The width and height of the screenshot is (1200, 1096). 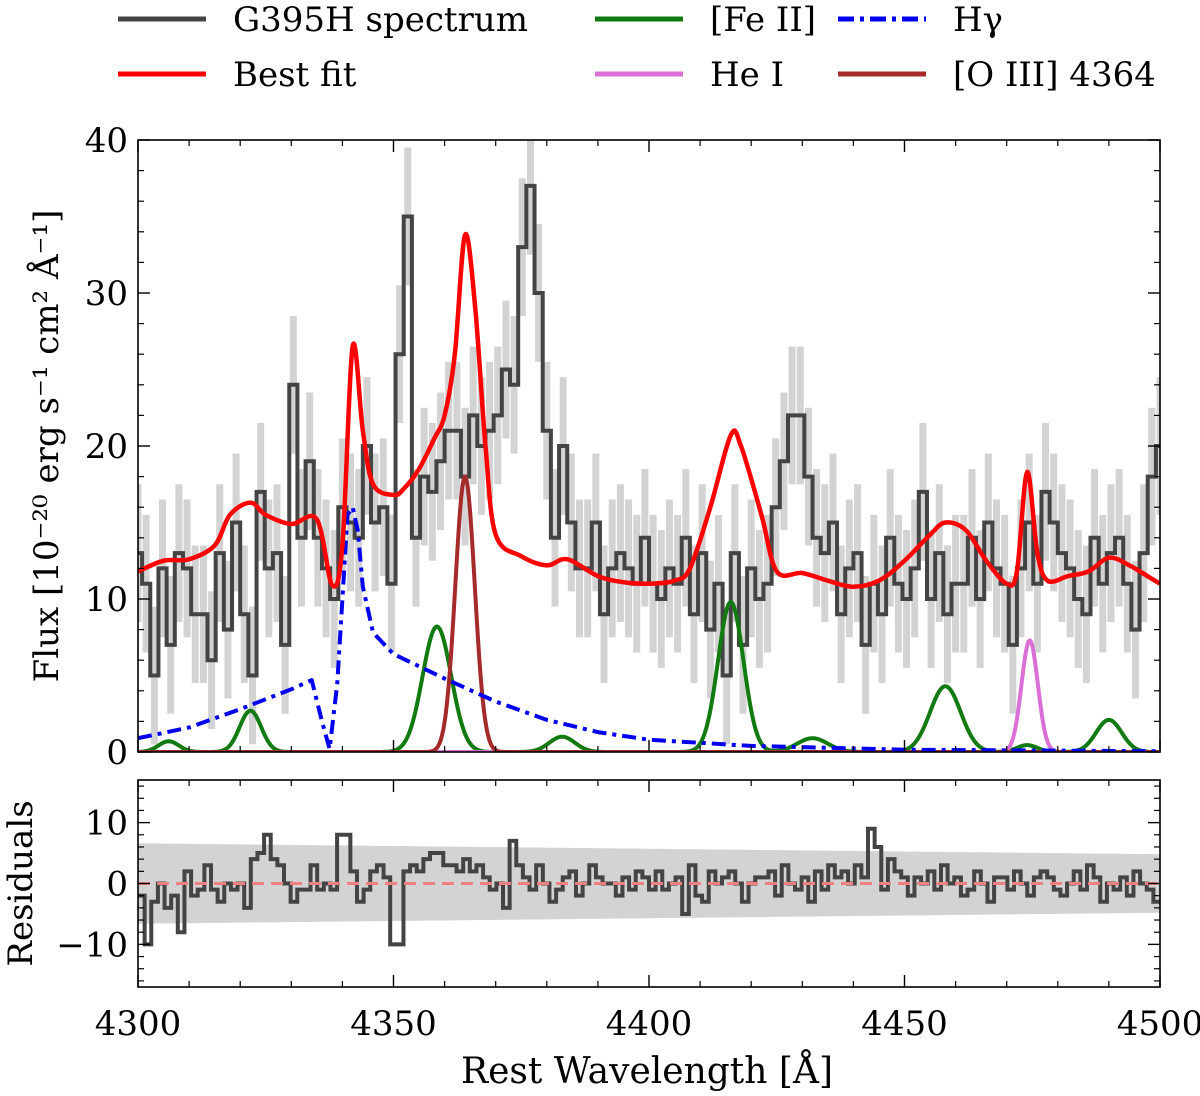 I want to click on legend-label: He I, so click(x=747, y=75).